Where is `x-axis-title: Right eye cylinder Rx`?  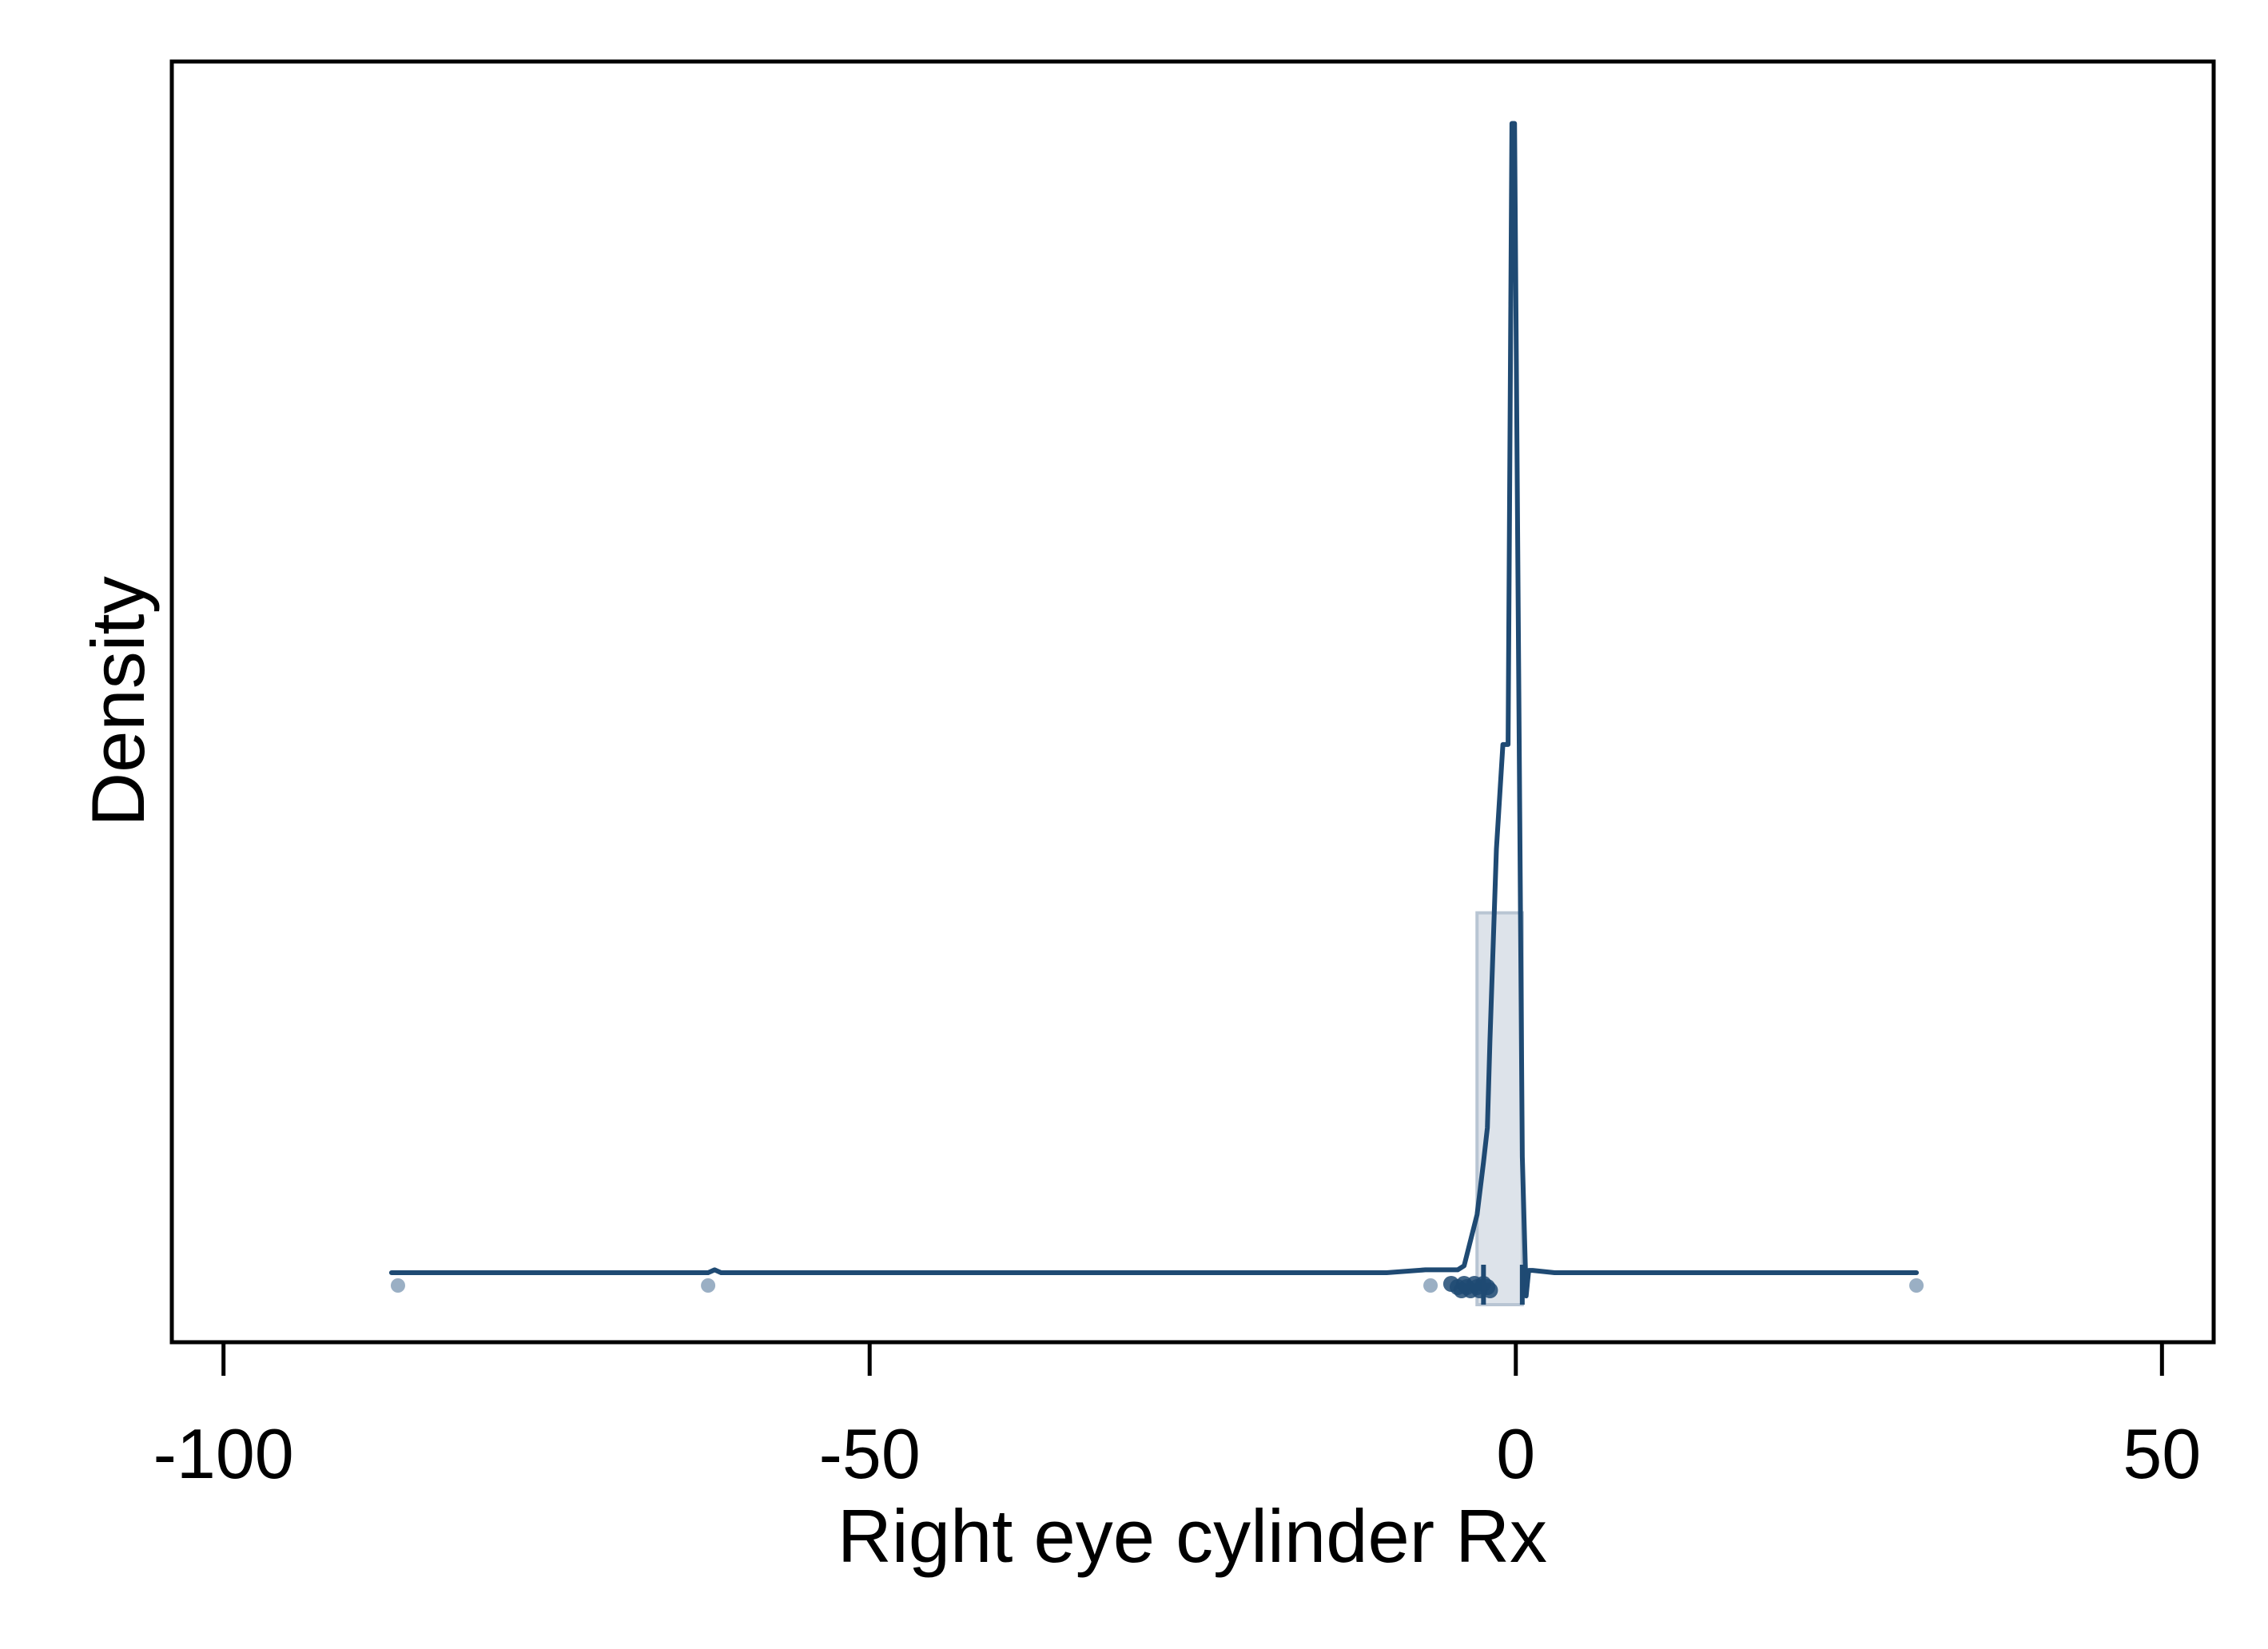
x-axis-title: Right eye cylinder Rx is located at coordinates (1192, 1536).